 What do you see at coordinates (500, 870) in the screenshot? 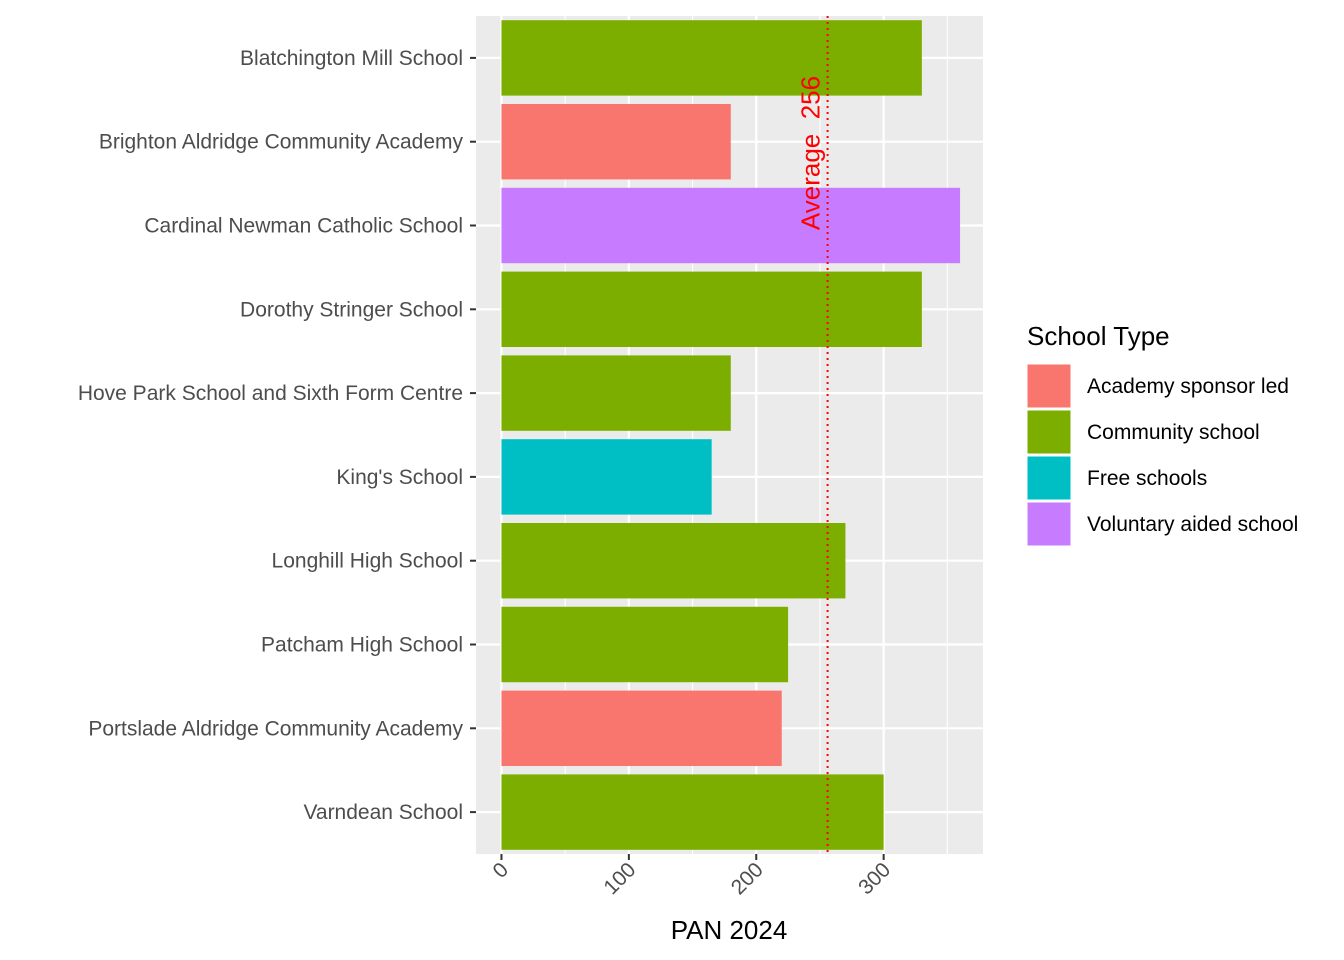
I see `x-tick-label: 0` at bounding box center [500, 870].